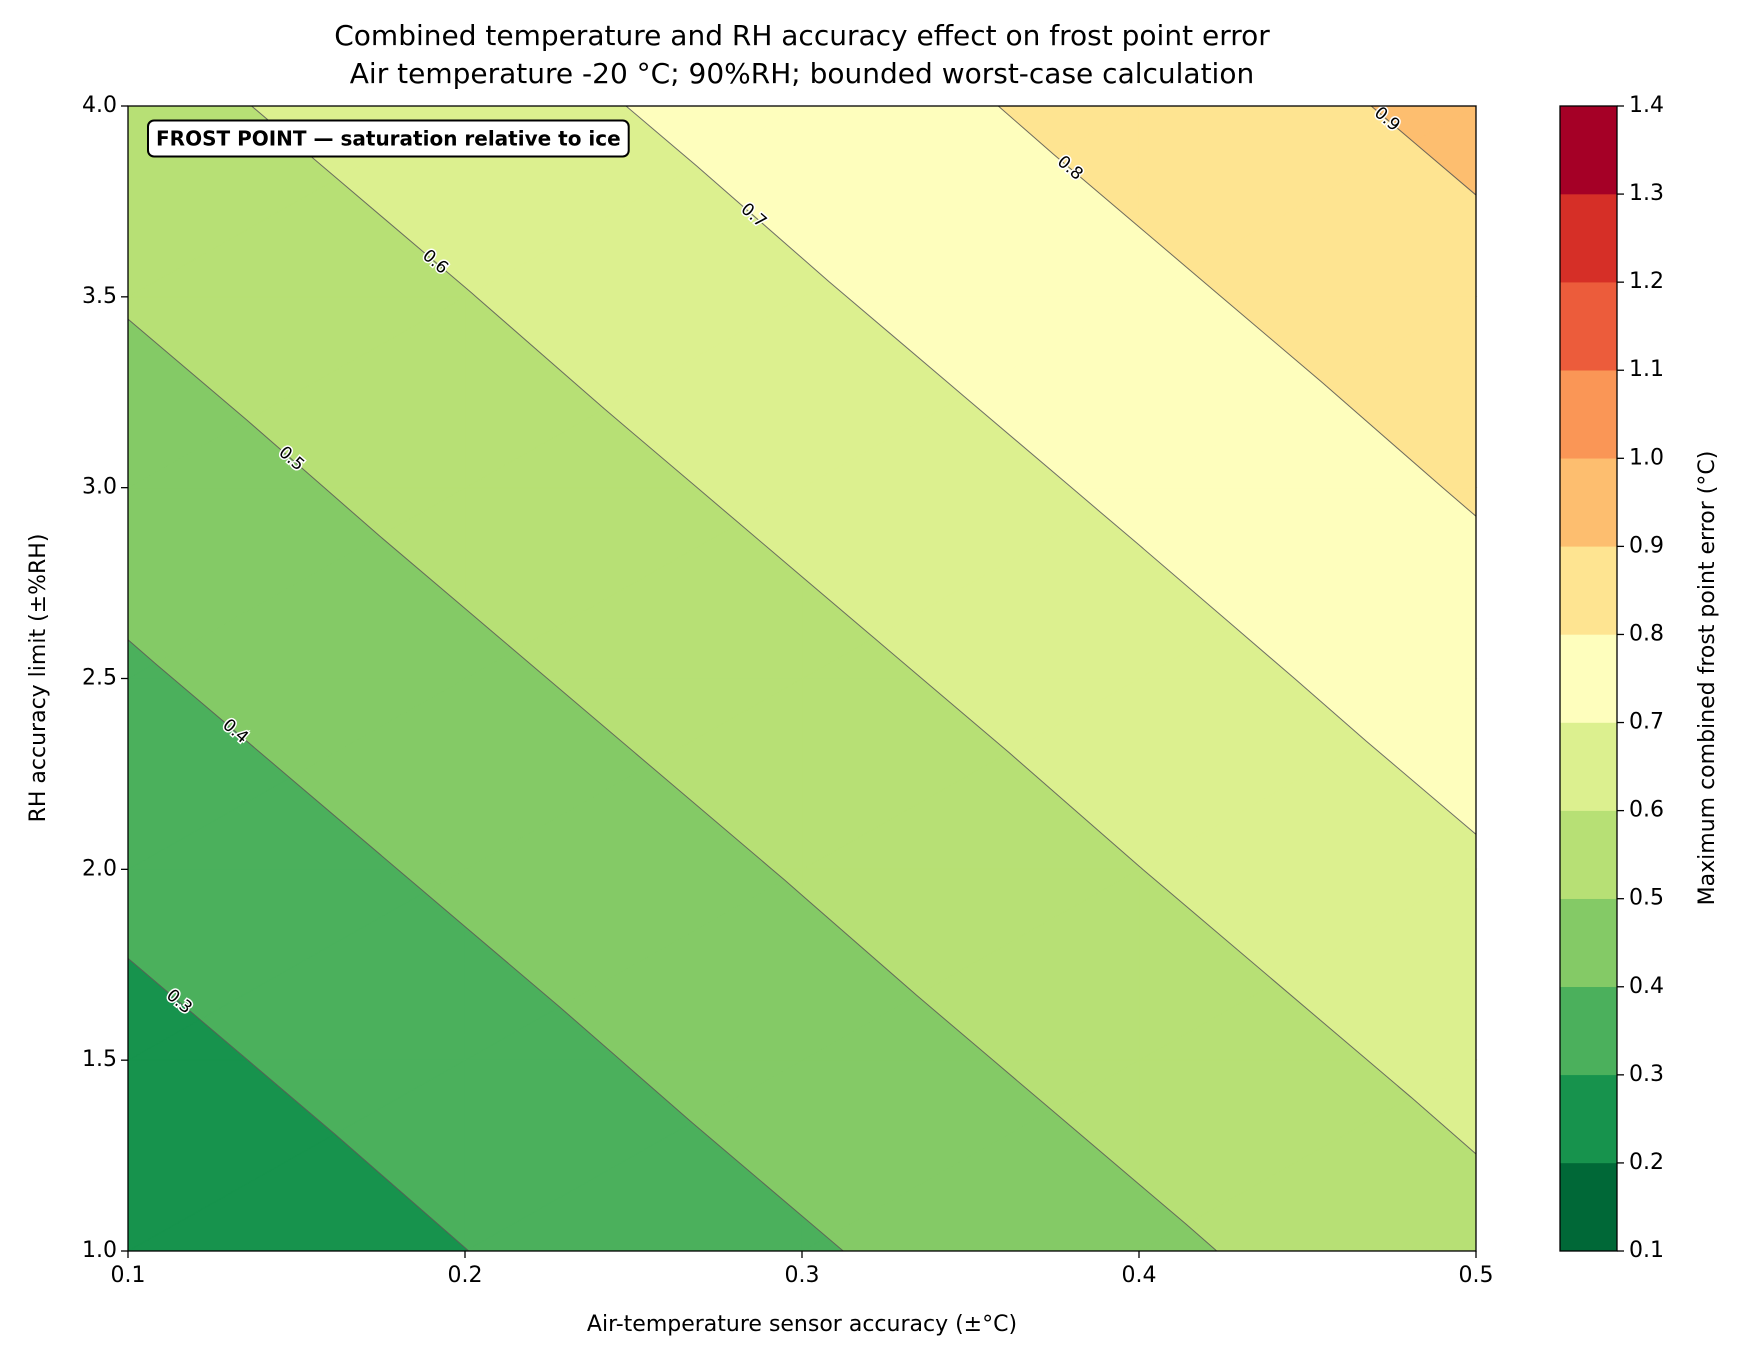 The width and height of the screenshot is (1737, 1355). Describe the element at coordinates (99, 868) in the screenshot. I see `y-tick-label: 2.0` at that location.